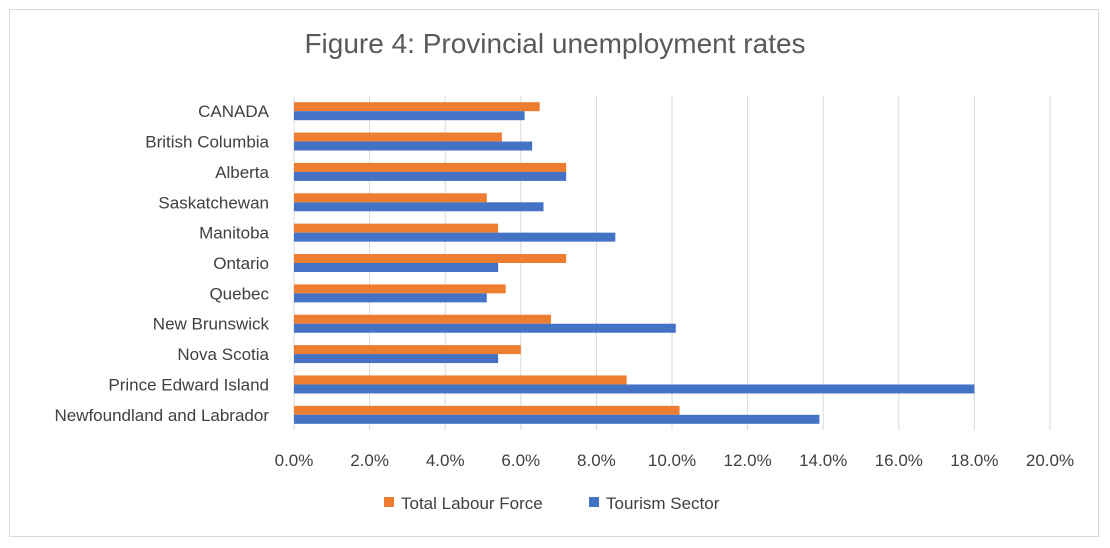 This screenshot has height=548, width=1110. What do you see at coordinates (899, 460) in the screenshot?
I see `x-tick-label: 16.0%` at bounding box center [899, 460].